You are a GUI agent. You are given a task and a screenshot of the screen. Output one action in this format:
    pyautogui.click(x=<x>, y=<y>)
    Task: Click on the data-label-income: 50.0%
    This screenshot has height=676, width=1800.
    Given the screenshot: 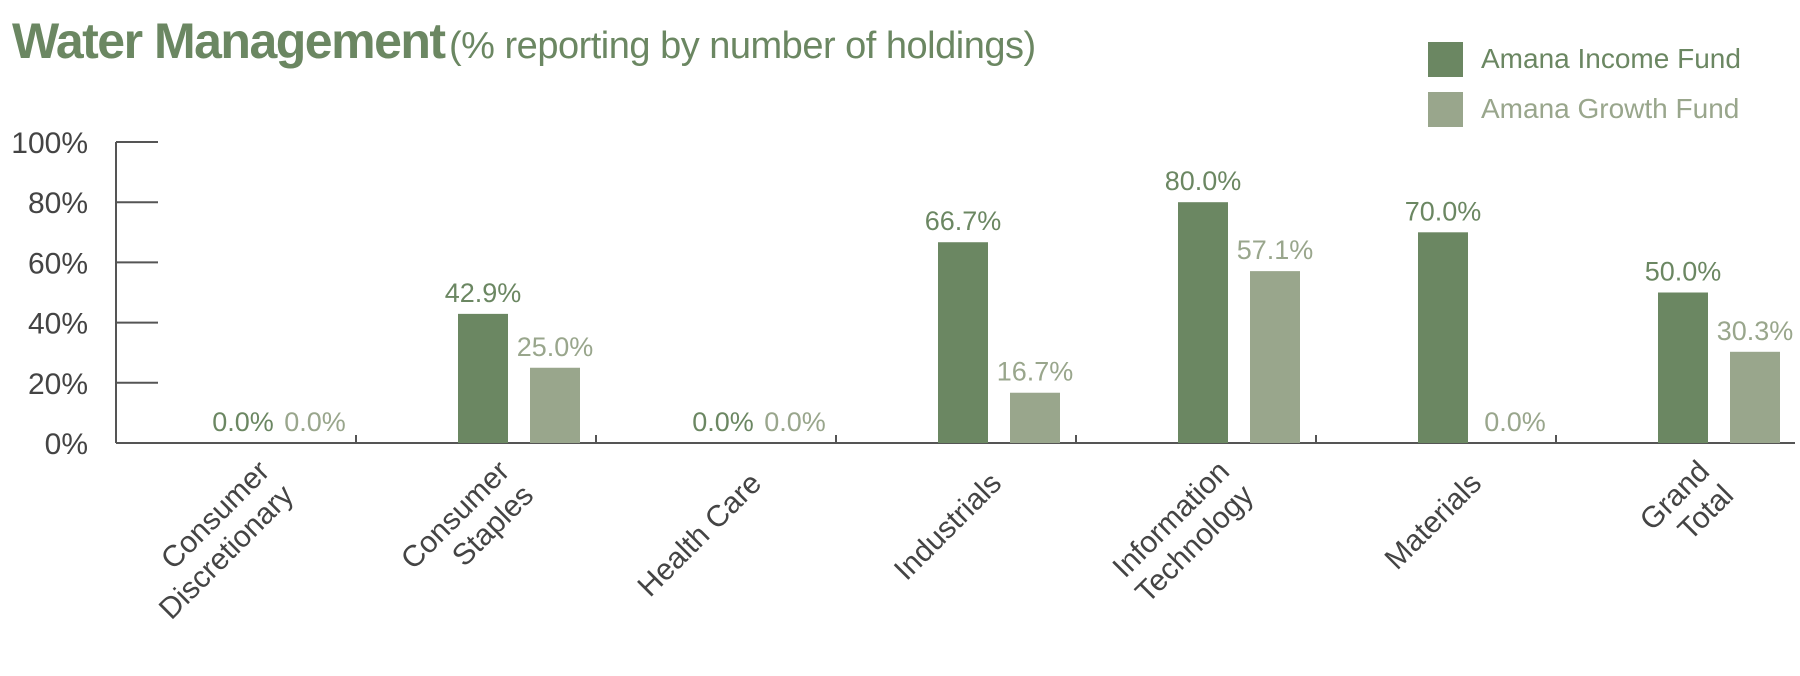 What is the action you would take?
    pyautogui.click(x=1683, y=272)
    